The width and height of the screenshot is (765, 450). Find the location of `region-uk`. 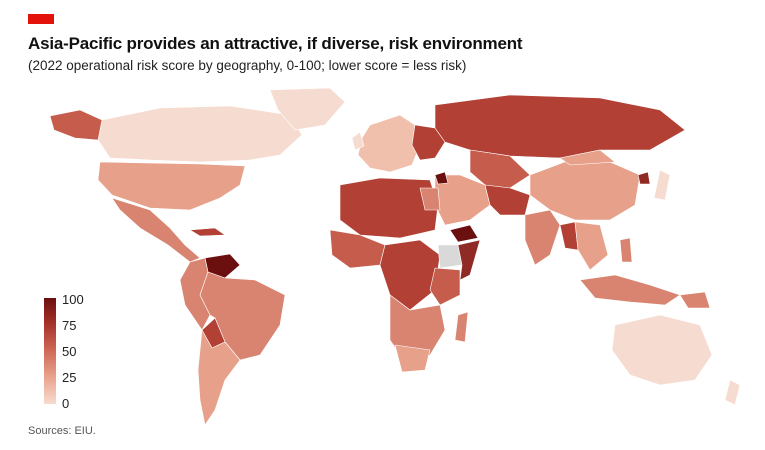

region-uk is located at coordinates (358, 141).